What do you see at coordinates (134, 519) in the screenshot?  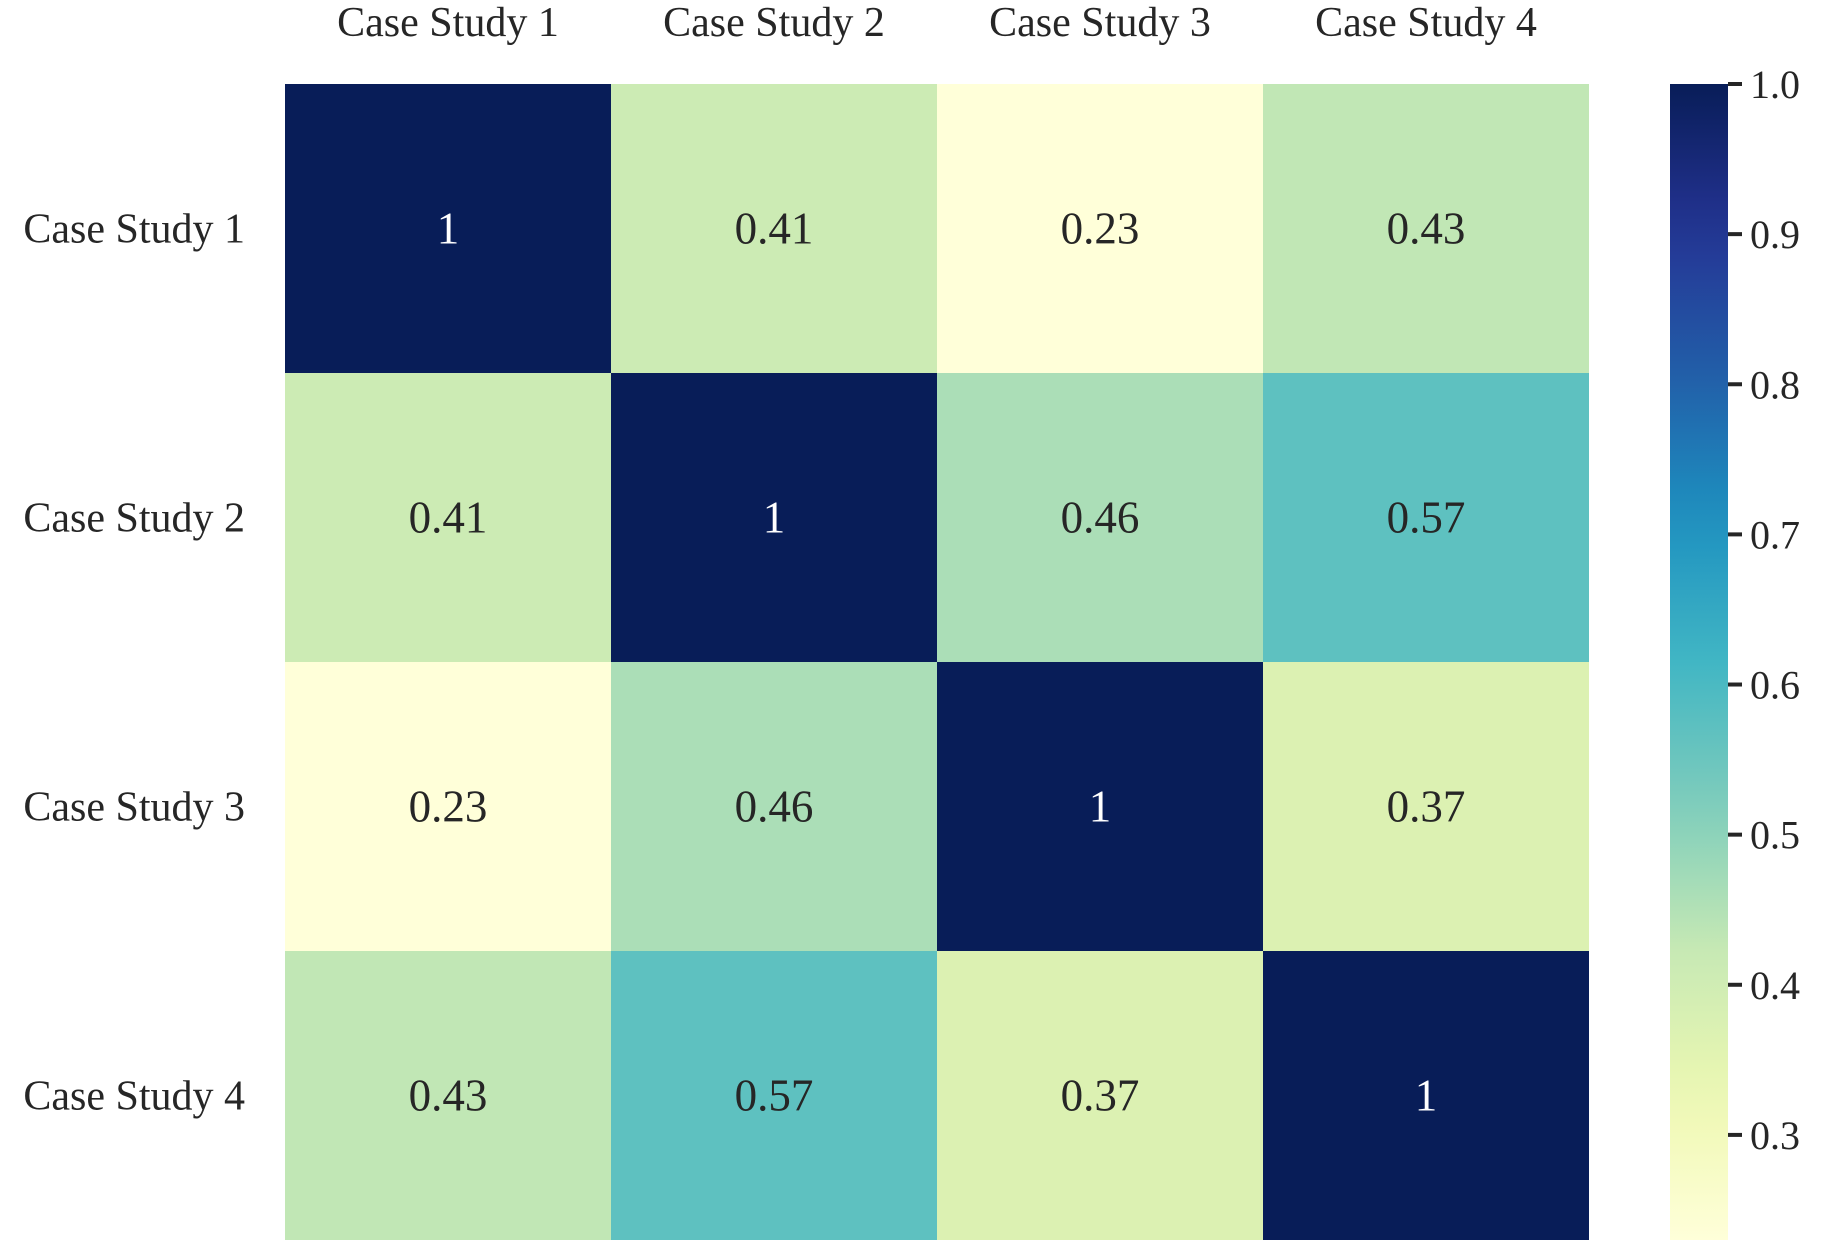 I see `y-tick-label: Case Study 2` at bounding box center [134, 519].